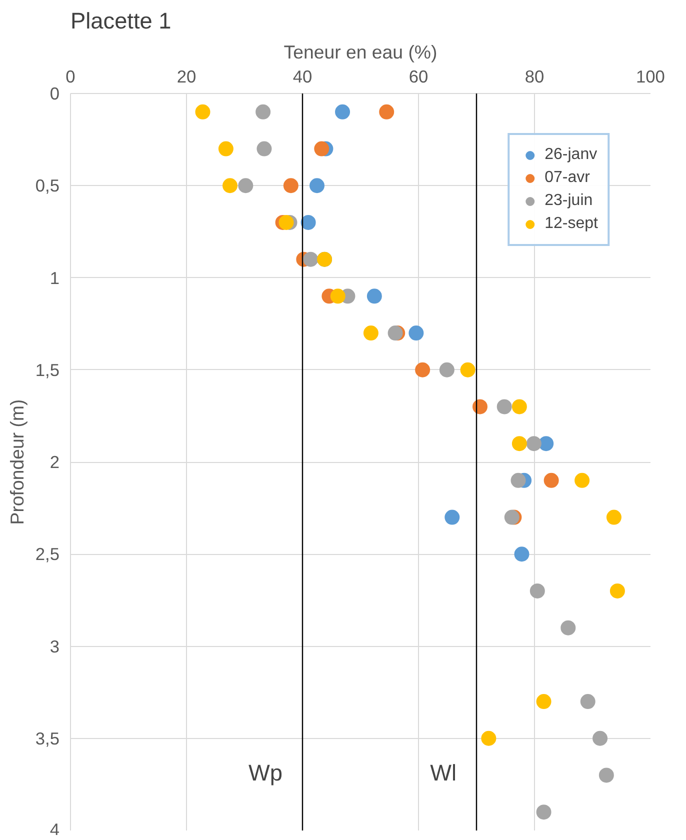  Describe the element at coordinates (55, 278) in the screenshot. I see `y-tick-label: 1` at that location.